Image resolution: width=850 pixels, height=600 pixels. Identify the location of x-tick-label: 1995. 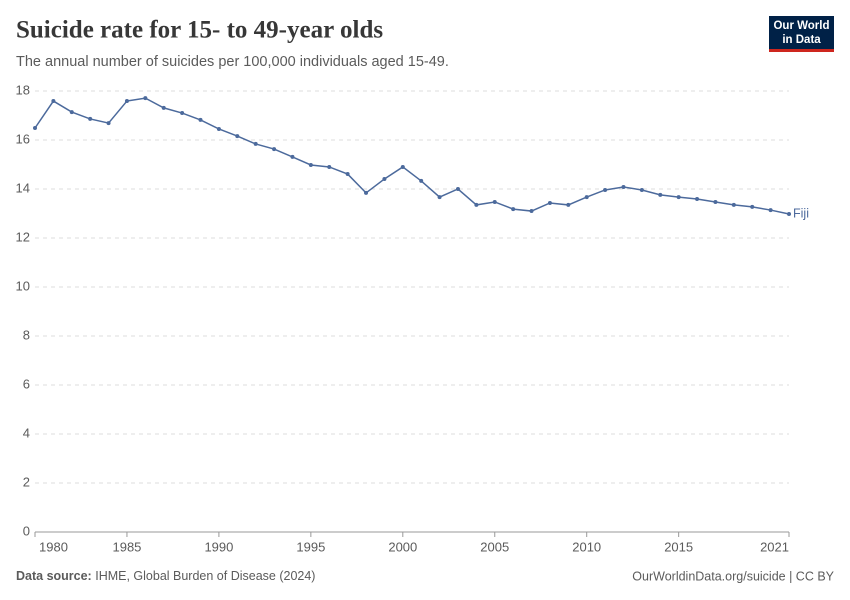
(310, 546).